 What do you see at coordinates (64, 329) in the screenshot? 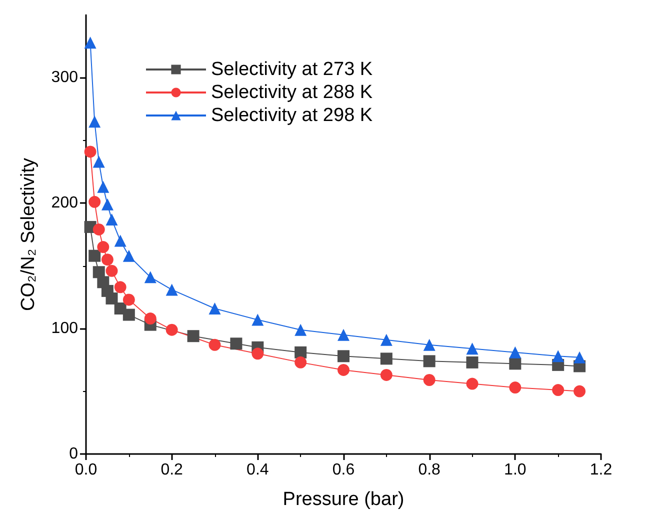
I see `y-tick-label: 100` at bounding box center [64, 329].